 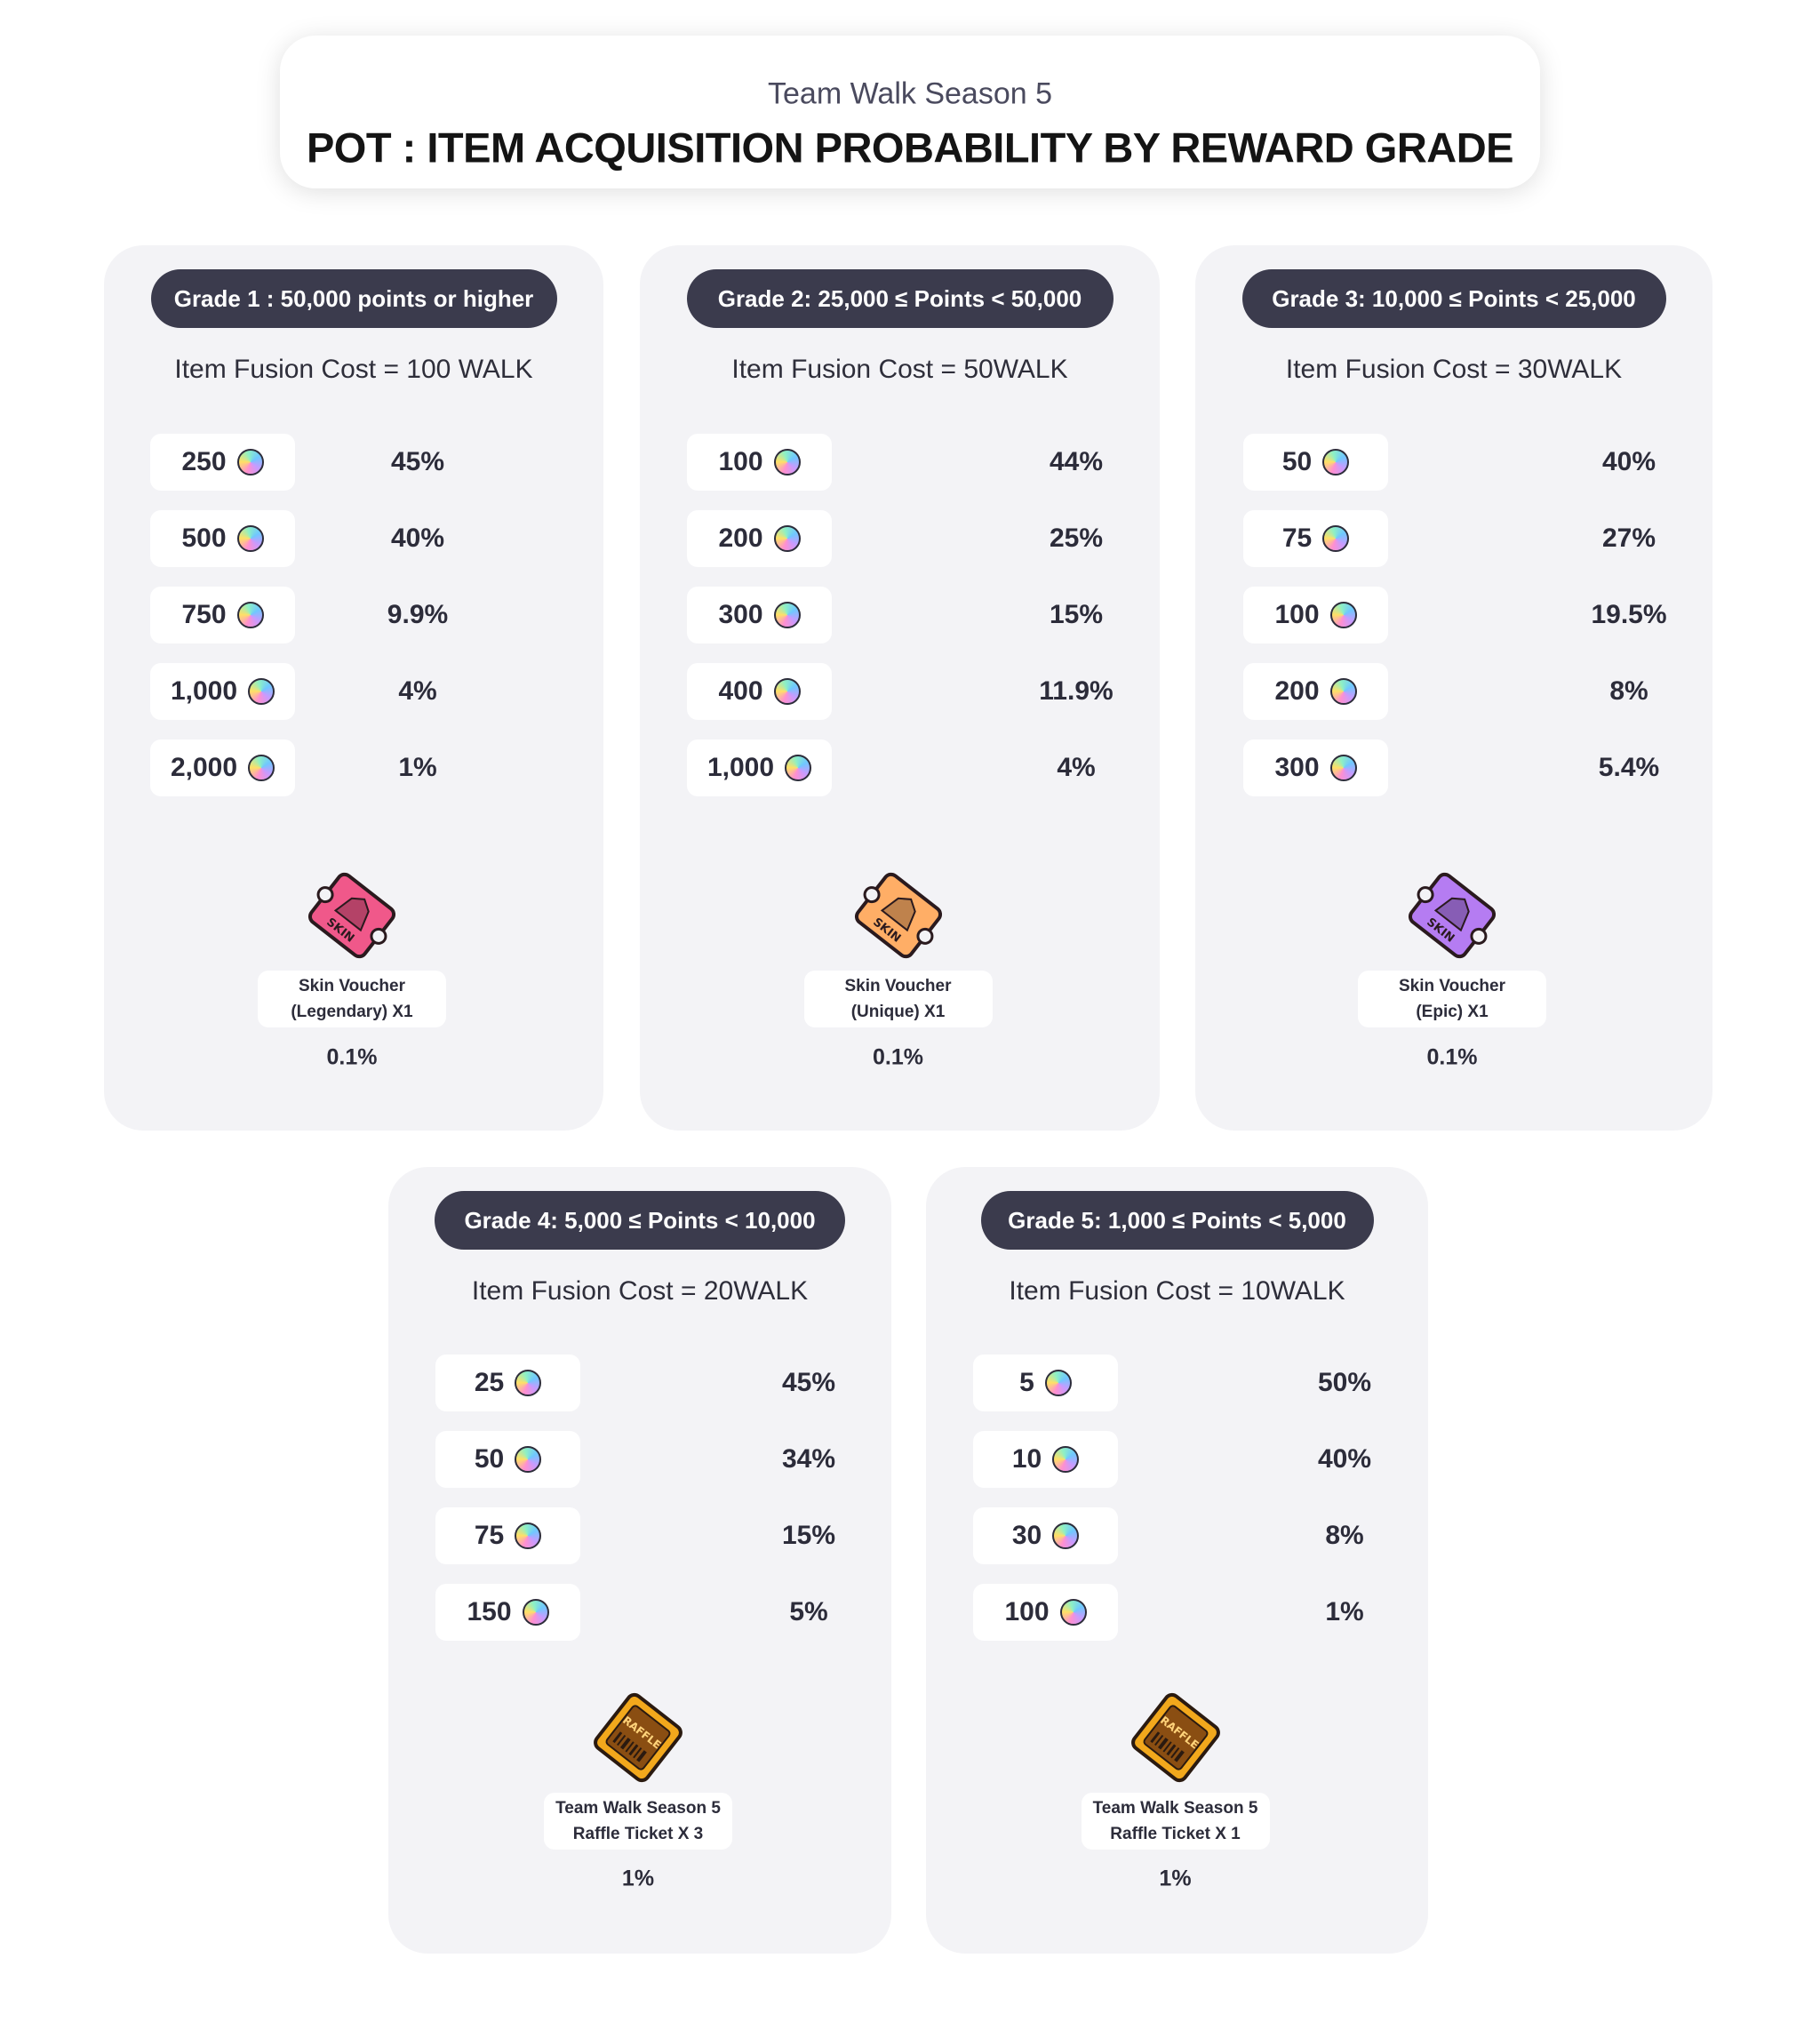 I want to click on reward-amount-value: 200, so click(x=740, y=538).